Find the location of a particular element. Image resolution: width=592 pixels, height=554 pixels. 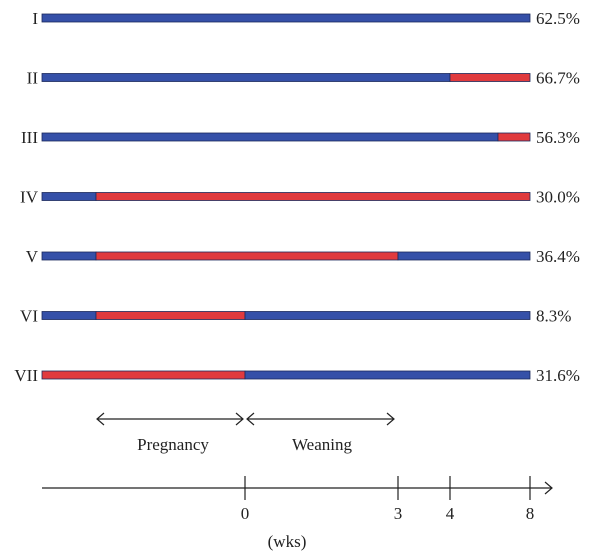

tick-label: 8 is located at coordinates (530, 513).